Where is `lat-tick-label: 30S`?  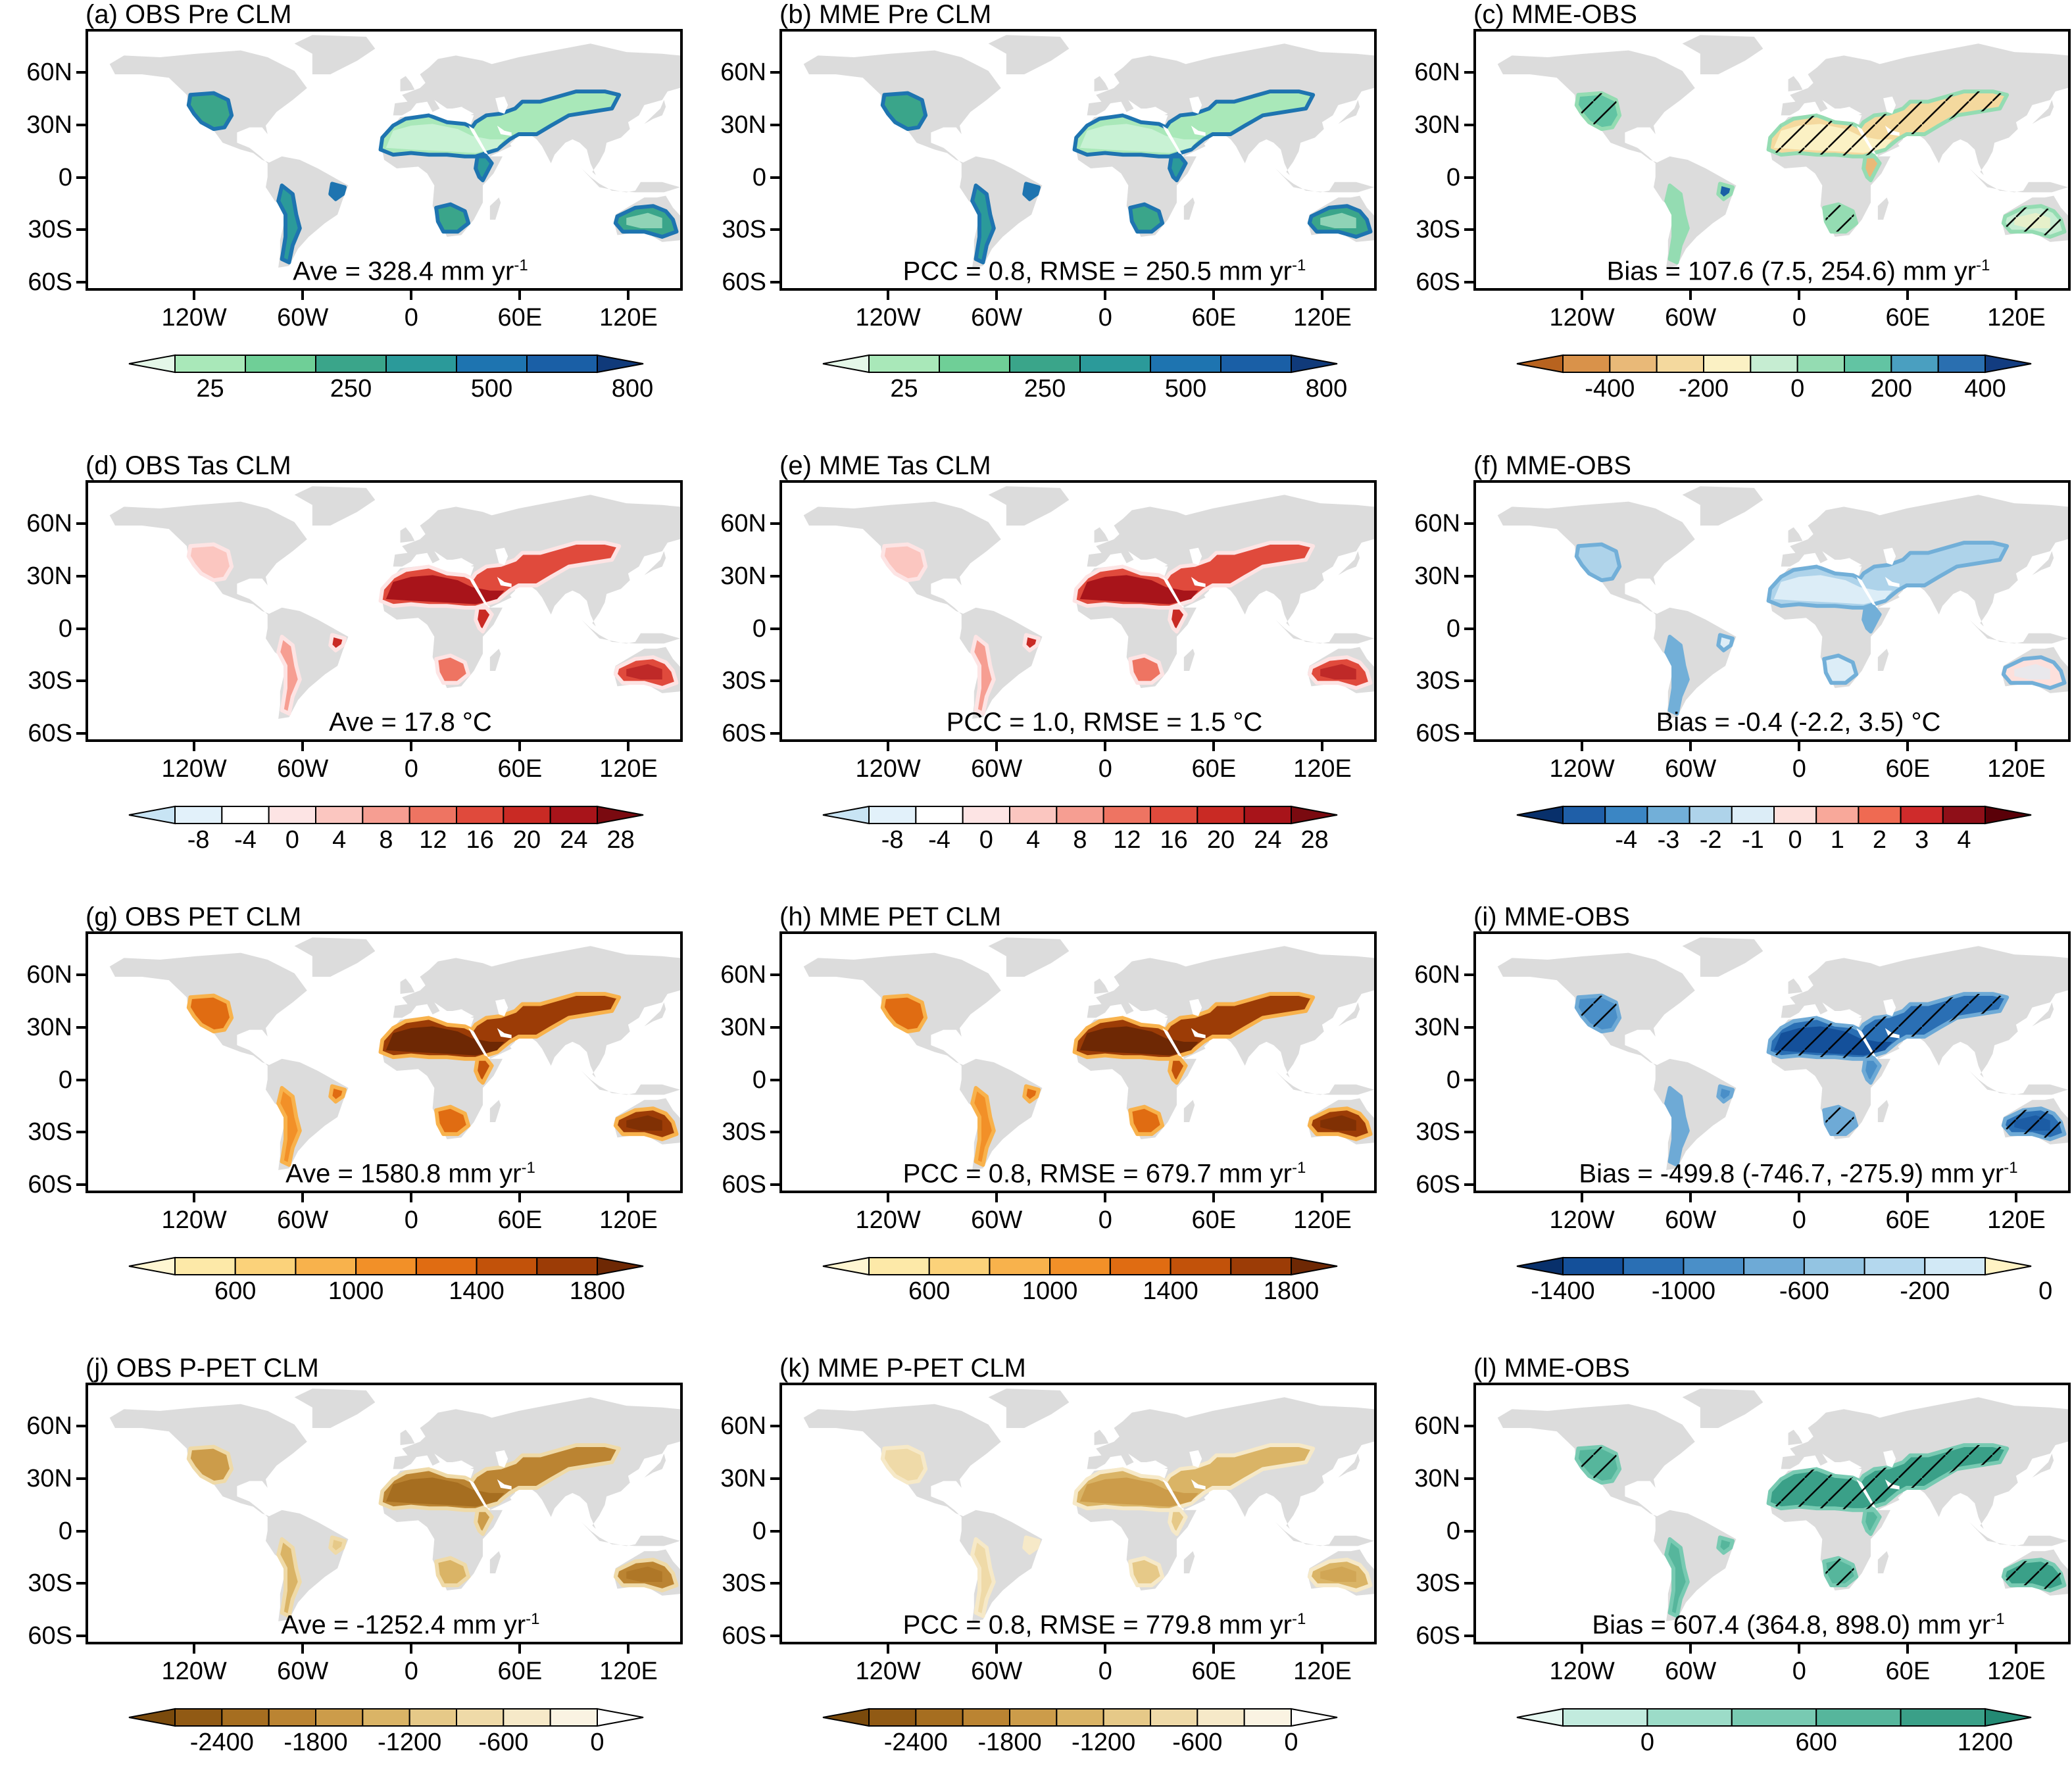 lat-tick-label: 30S is located at coordinates (1438, 1132).